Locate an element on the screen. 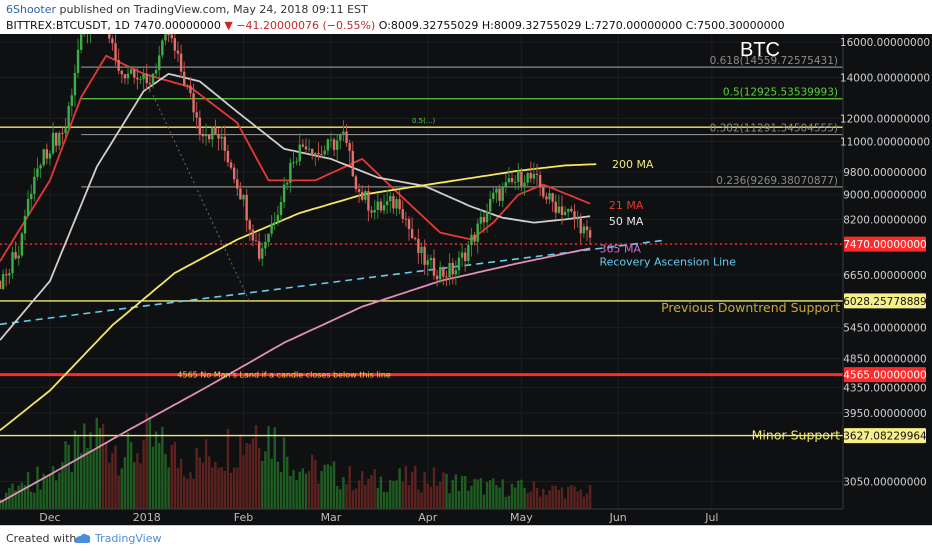 The height and width of the screenshot is (551, 932). created-with-text: Created with is located at coordinates (41, 538).